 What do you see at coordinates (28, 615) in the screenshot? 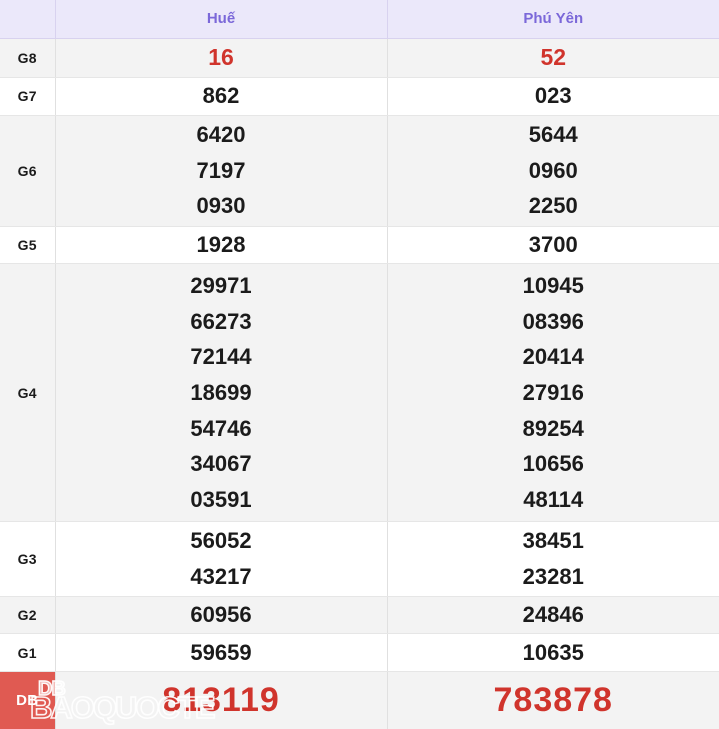
I see `prize-label-g2: G2` at bounding box center [28, 615].